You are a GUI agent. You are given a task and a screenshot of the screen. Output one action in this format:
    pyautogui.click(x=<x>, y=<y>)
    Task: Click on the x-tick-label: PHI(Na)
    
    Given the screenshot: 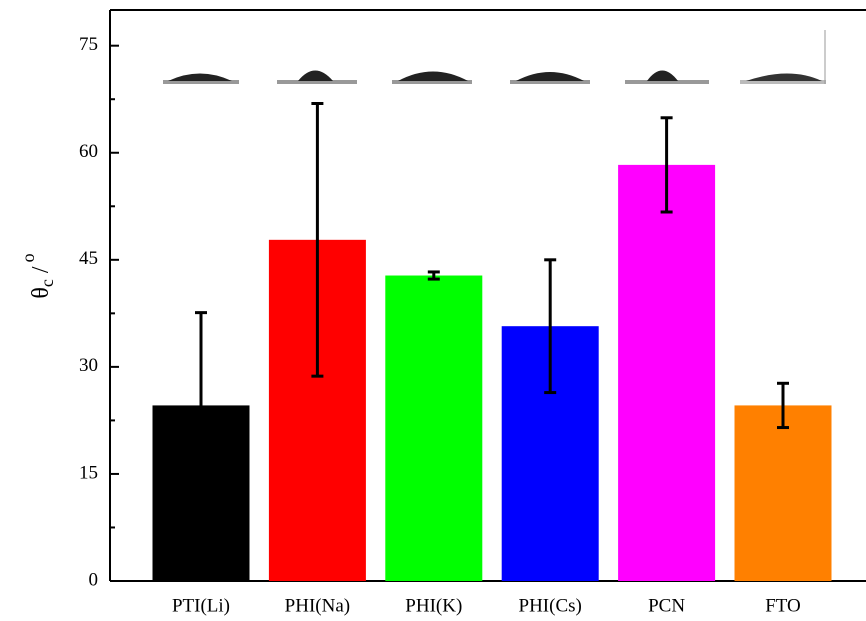 What is the action you would take?
    pyautogui.click(x=317, y=605)
    